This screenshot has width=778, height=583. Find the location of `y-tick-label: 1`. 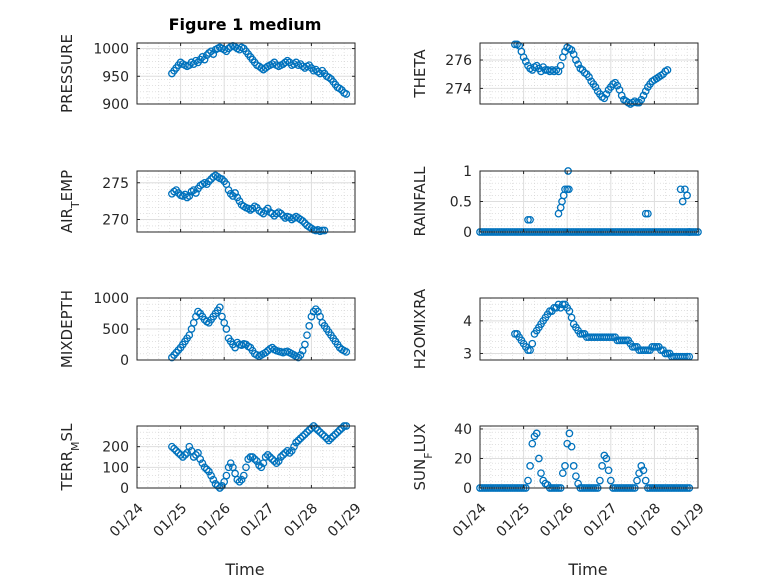

y-tick-label: 1 is located at coordinates (467, 172).